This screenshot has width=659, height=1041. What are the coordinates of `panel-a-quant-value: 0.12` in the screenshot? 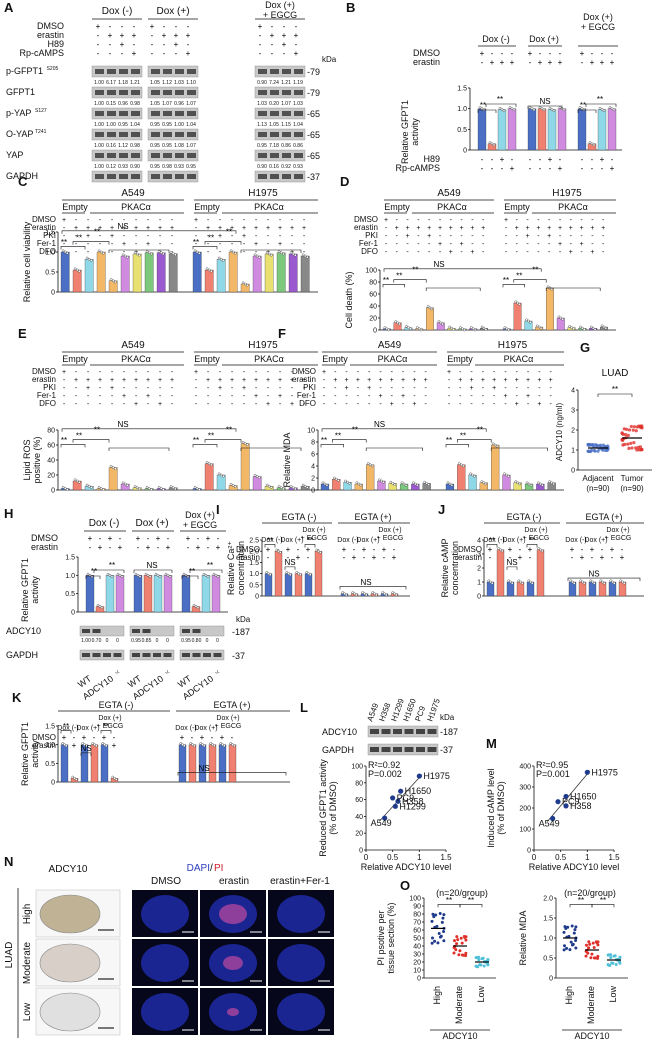 It's located at (111, 167).